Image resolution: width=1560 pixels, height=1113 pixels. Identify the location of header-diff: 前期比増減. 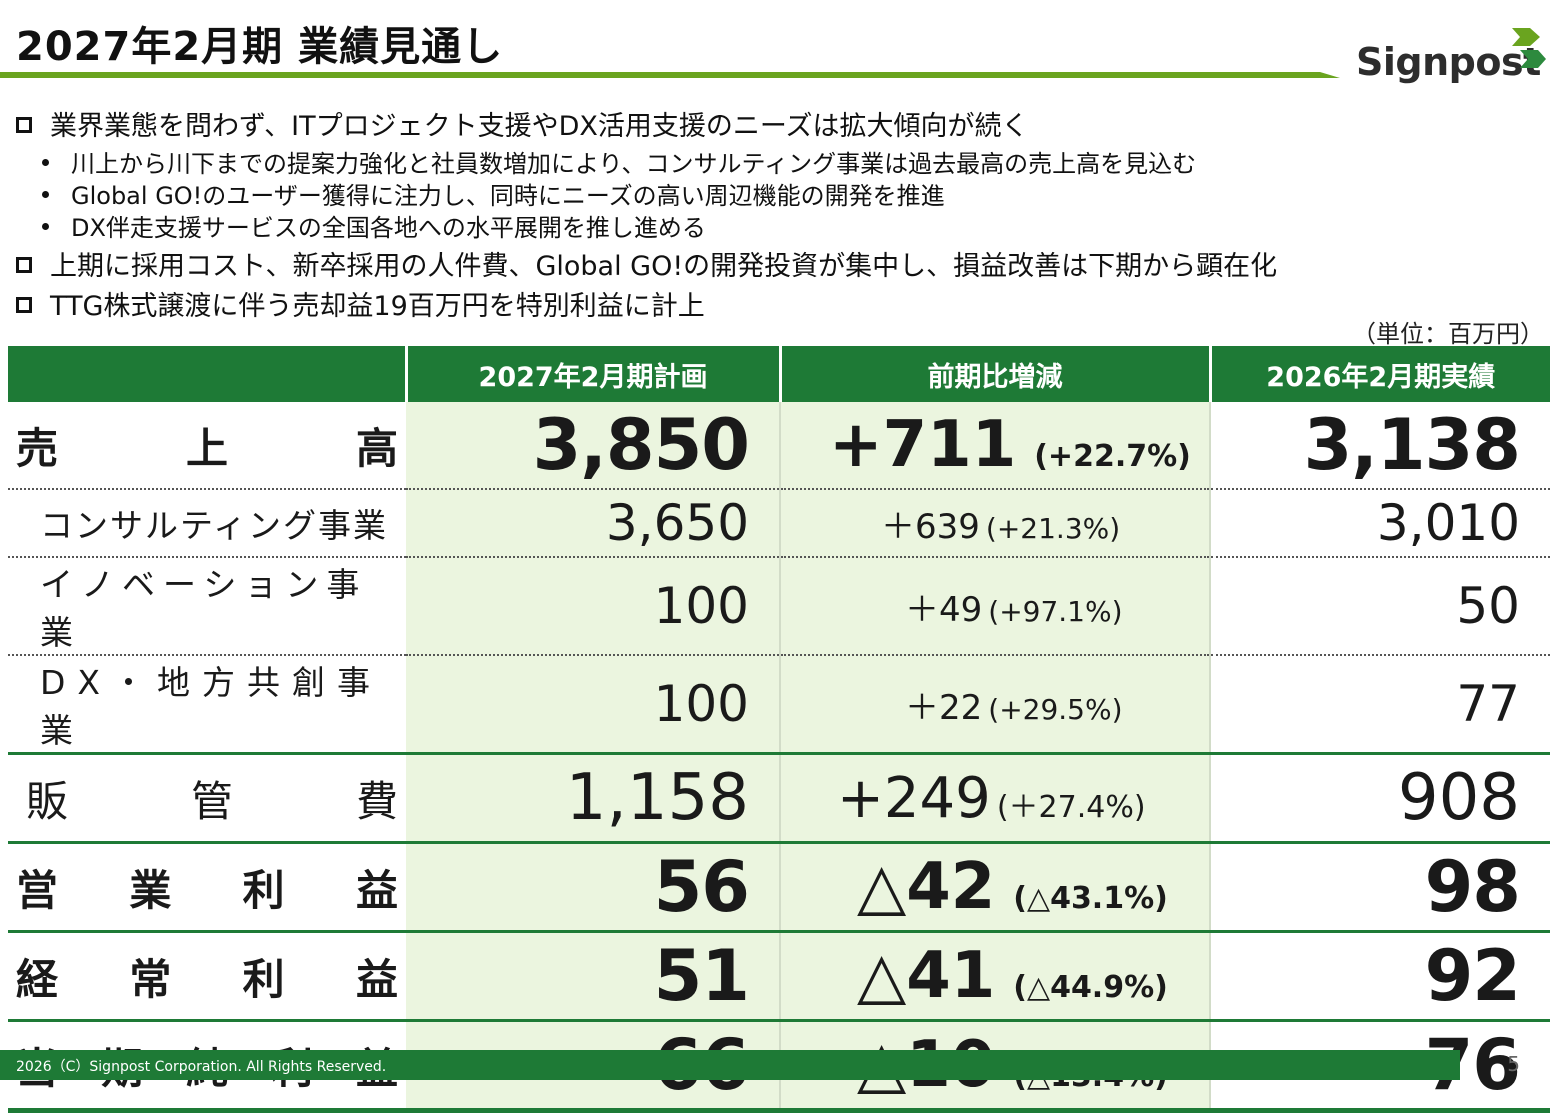
(994, 374).